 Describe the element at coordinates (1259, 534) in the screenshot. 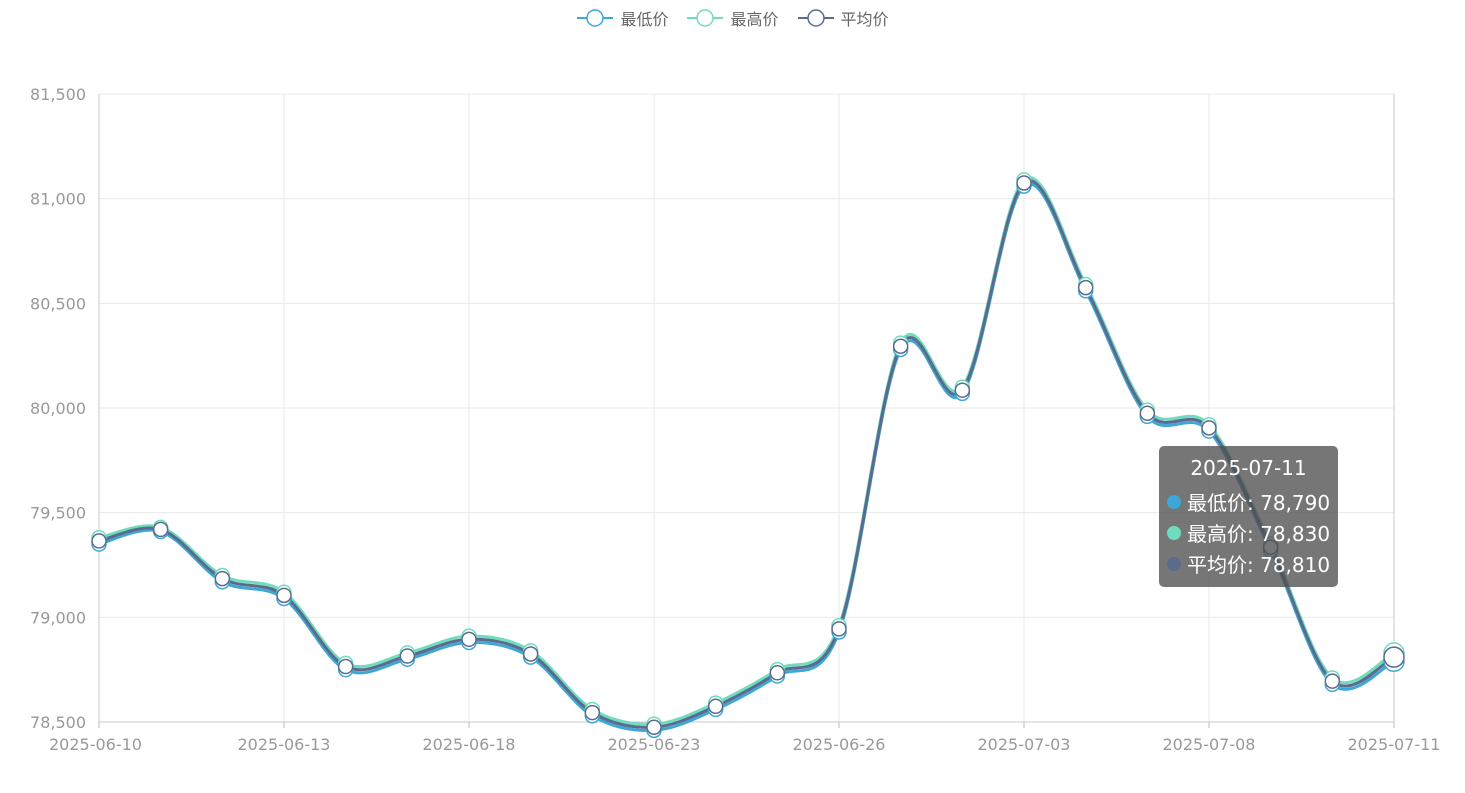

I see `tooltip-value-high: 最高价: 78,830` at that location.